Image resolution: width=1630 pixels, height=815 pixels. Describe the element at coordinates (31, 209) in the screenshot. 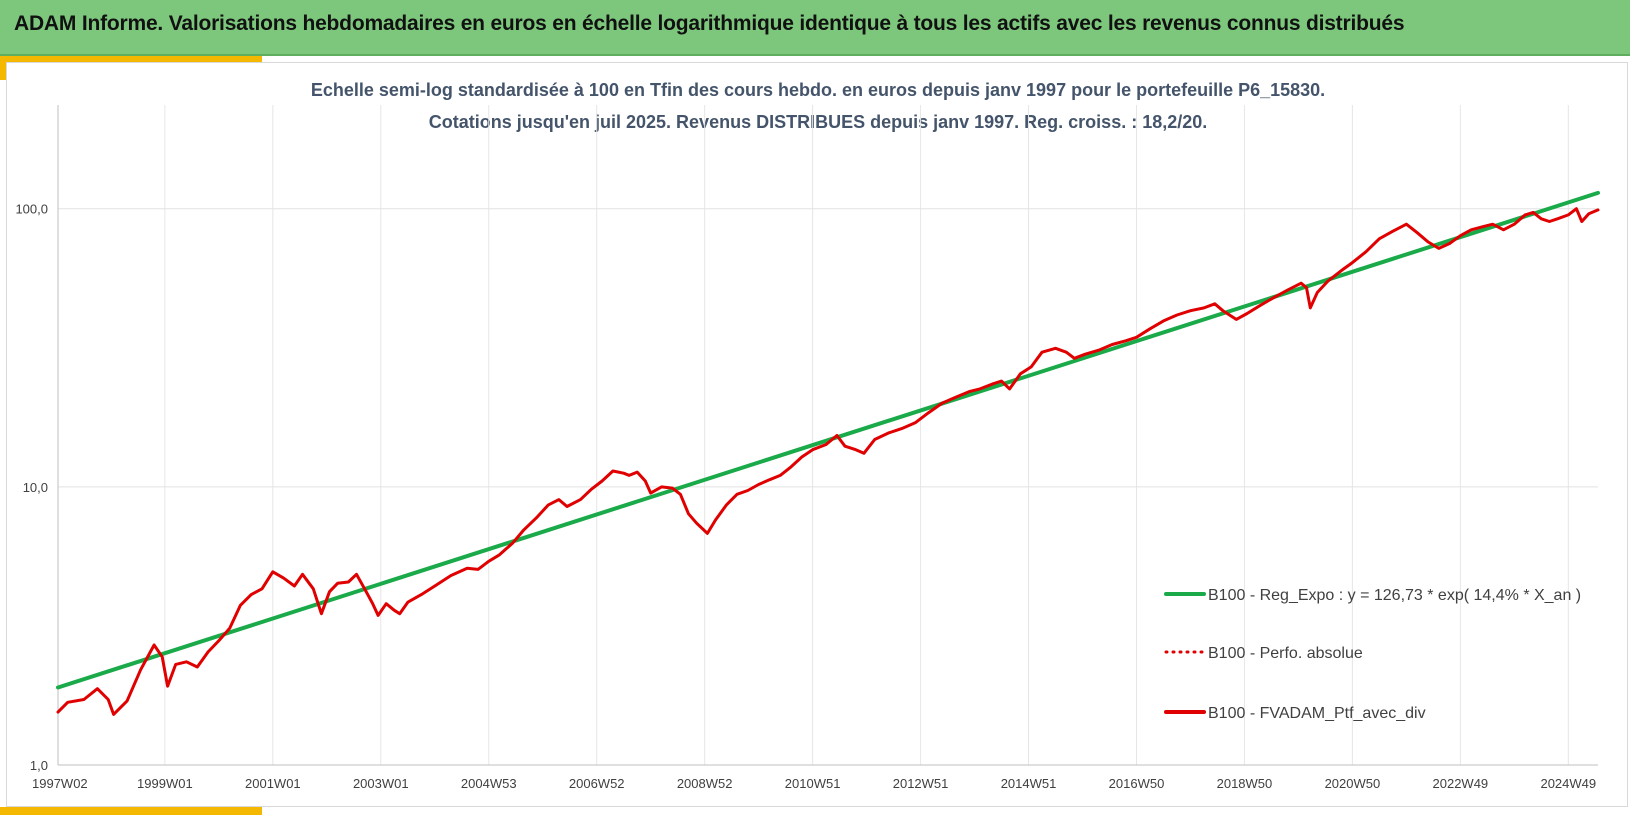

I see `y-tick-label: 100,0` at that location.